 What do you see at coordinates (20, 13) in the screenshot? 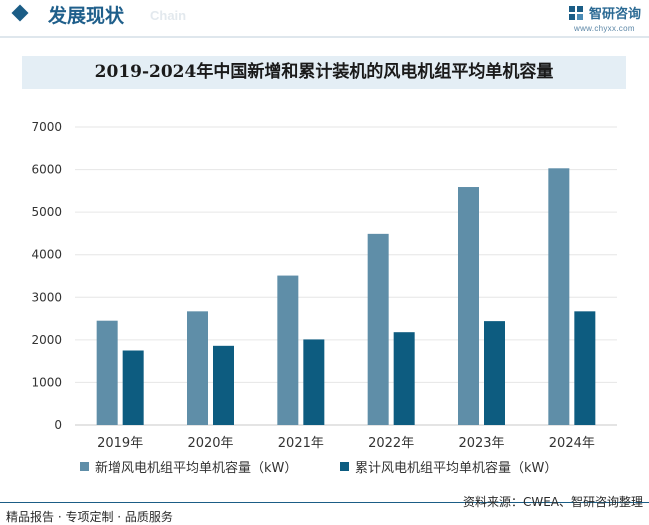
I see `diamond-icon` at bounding box center [20, 13].